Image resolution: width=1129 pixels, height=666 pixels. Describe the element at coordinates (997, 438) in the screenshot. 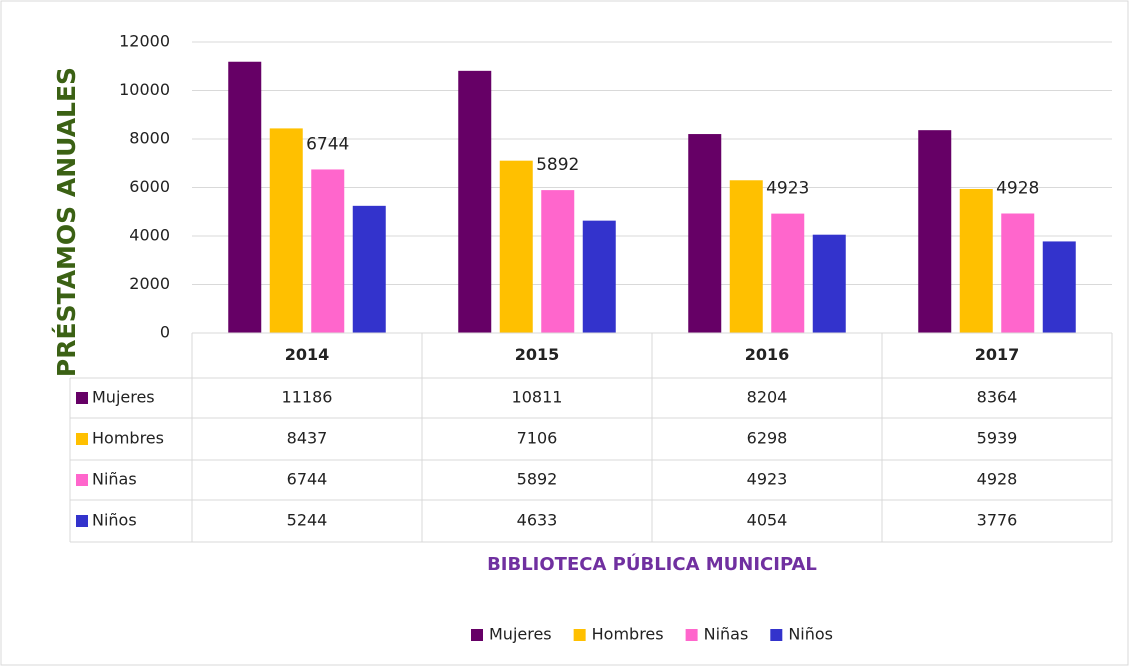

I see `table-cell: 5939` at that location.